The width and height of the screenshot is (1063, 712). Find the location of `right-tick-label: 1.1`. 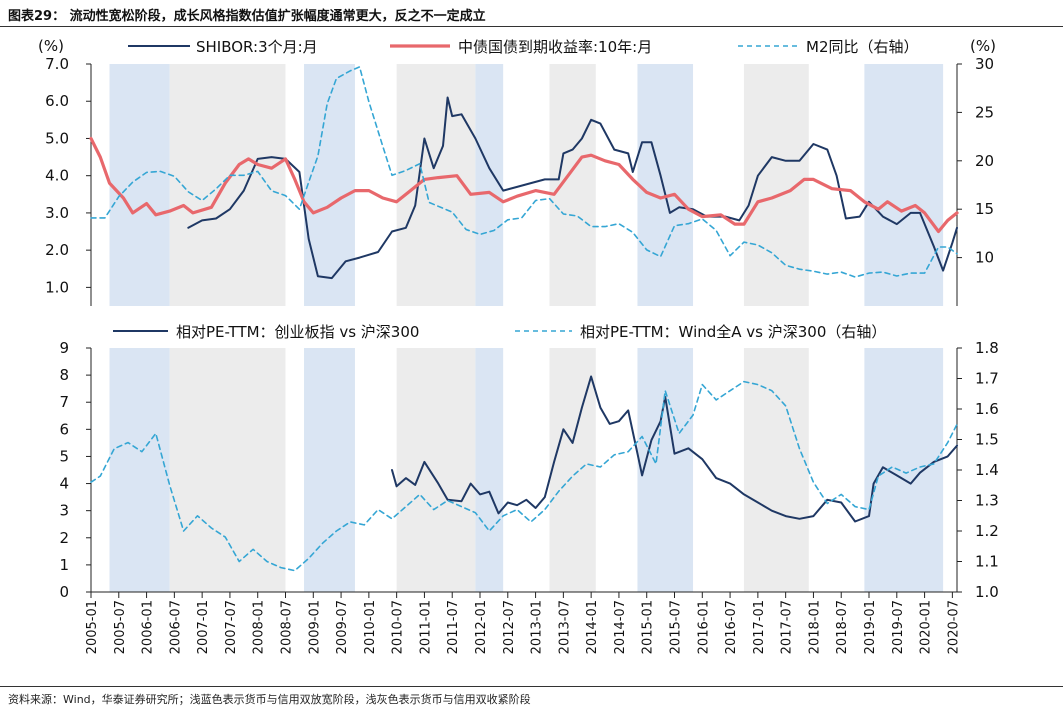

right-tick-label: 1.1 is located at coordinates (987, 562).